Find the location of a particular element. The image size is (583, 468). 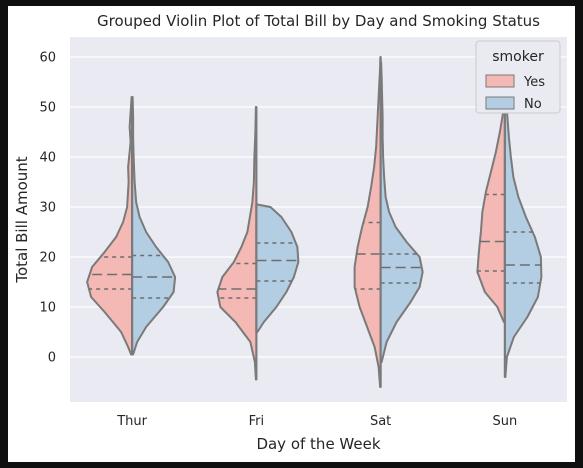

x-tick-labels: Thur Fri Sat Sun is located at coordinates (316, 421).